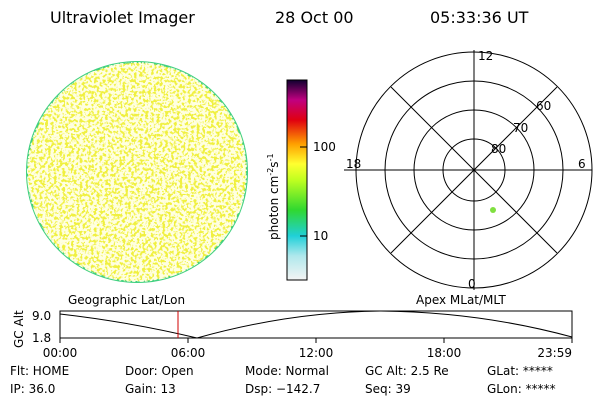 This screenshot has height=400, width=600. Describe the element at coordinates (126, 300) in the screenshot. I see `timeline-label: Geographic Lat/Lon` at that location.